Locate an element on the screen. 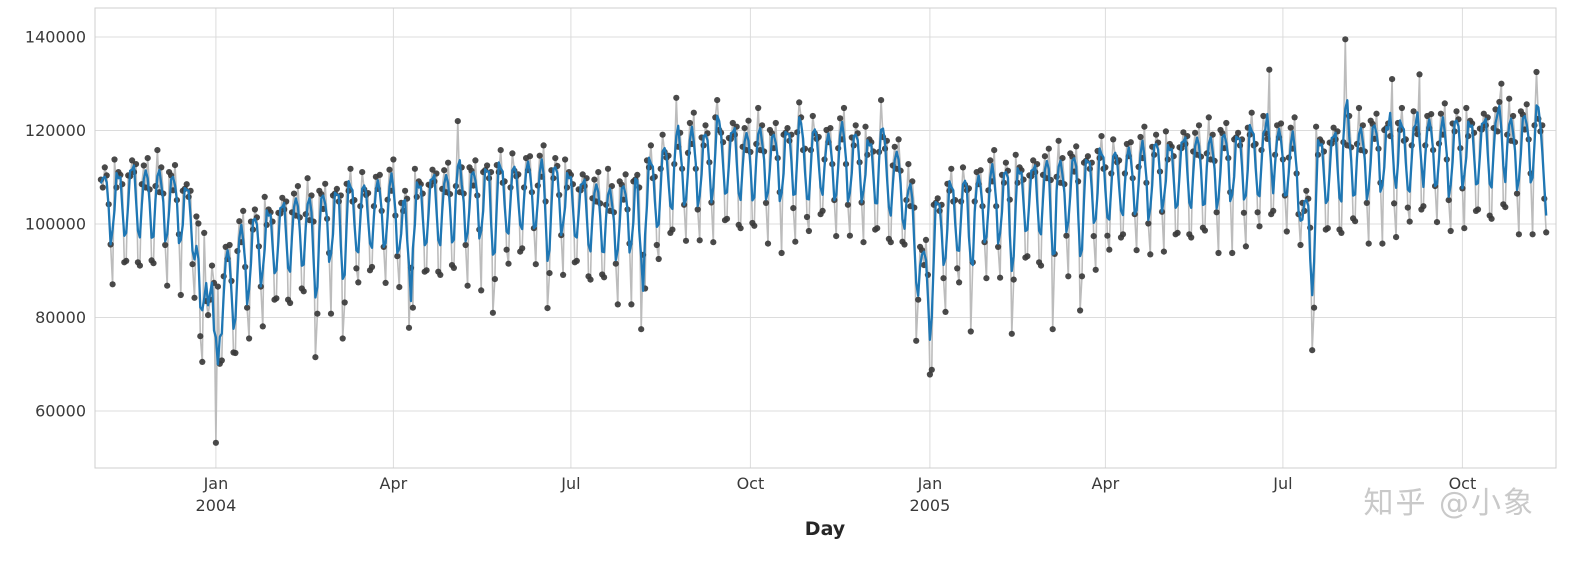  x-tick-year-label: 2004 is located at coordinates (216, 505).